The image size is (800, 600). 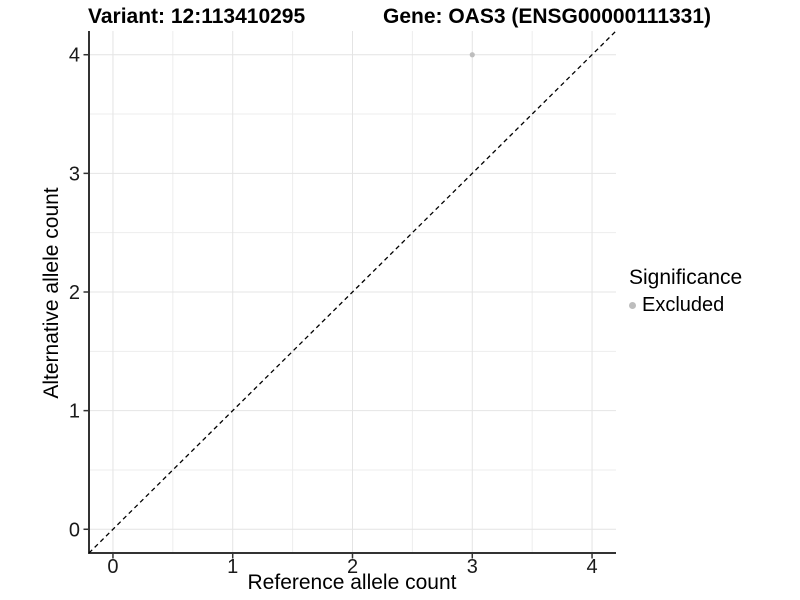 What do you see at coordinates (232, 567) in the screenshot?
I see `x-axis-tick-label: 1` at bounding box center [232, 567].